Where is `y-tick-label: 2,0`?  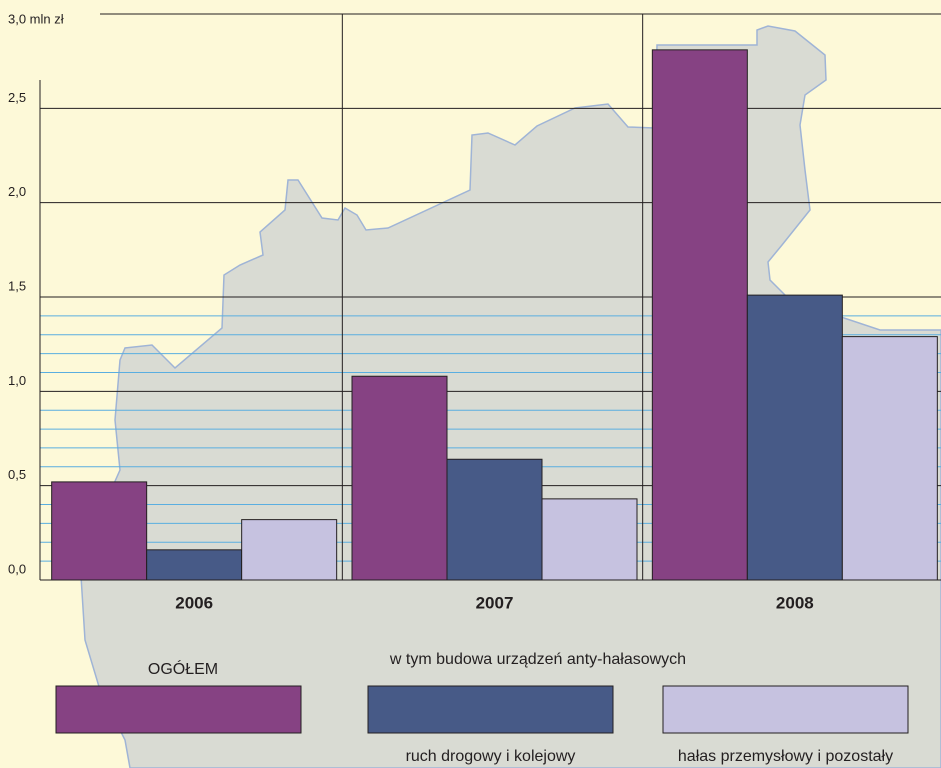
y-tick-label: 2,0 is located at coordinates (17, 191).